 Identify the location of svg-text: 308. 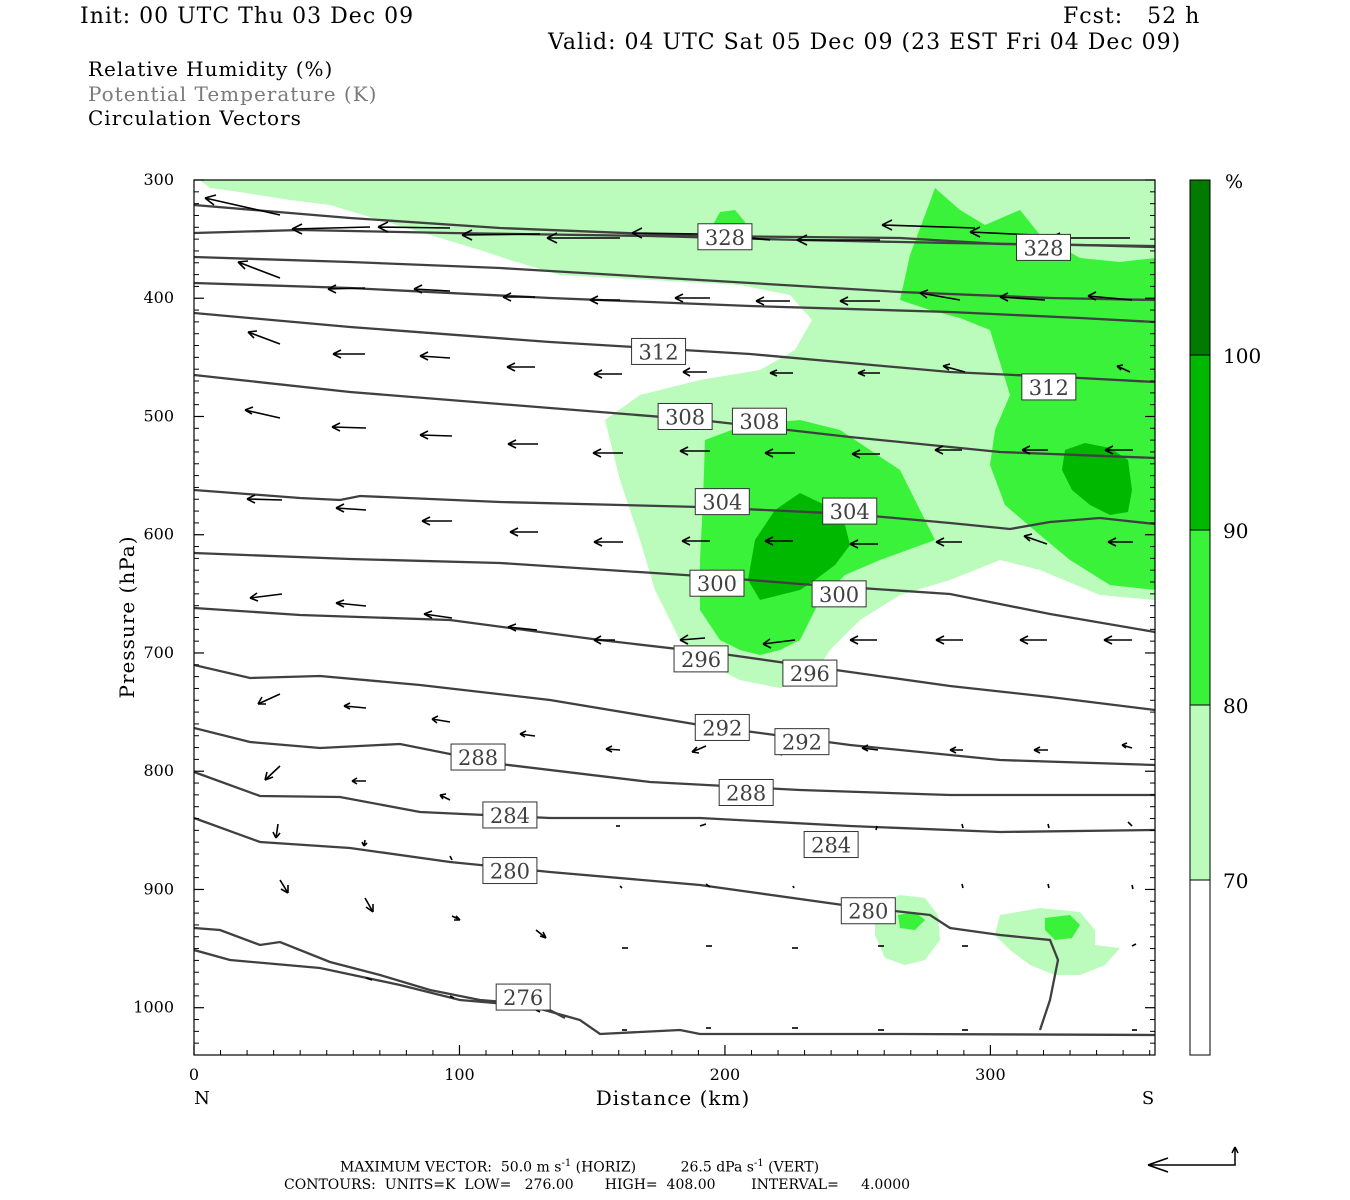
(685, 417).